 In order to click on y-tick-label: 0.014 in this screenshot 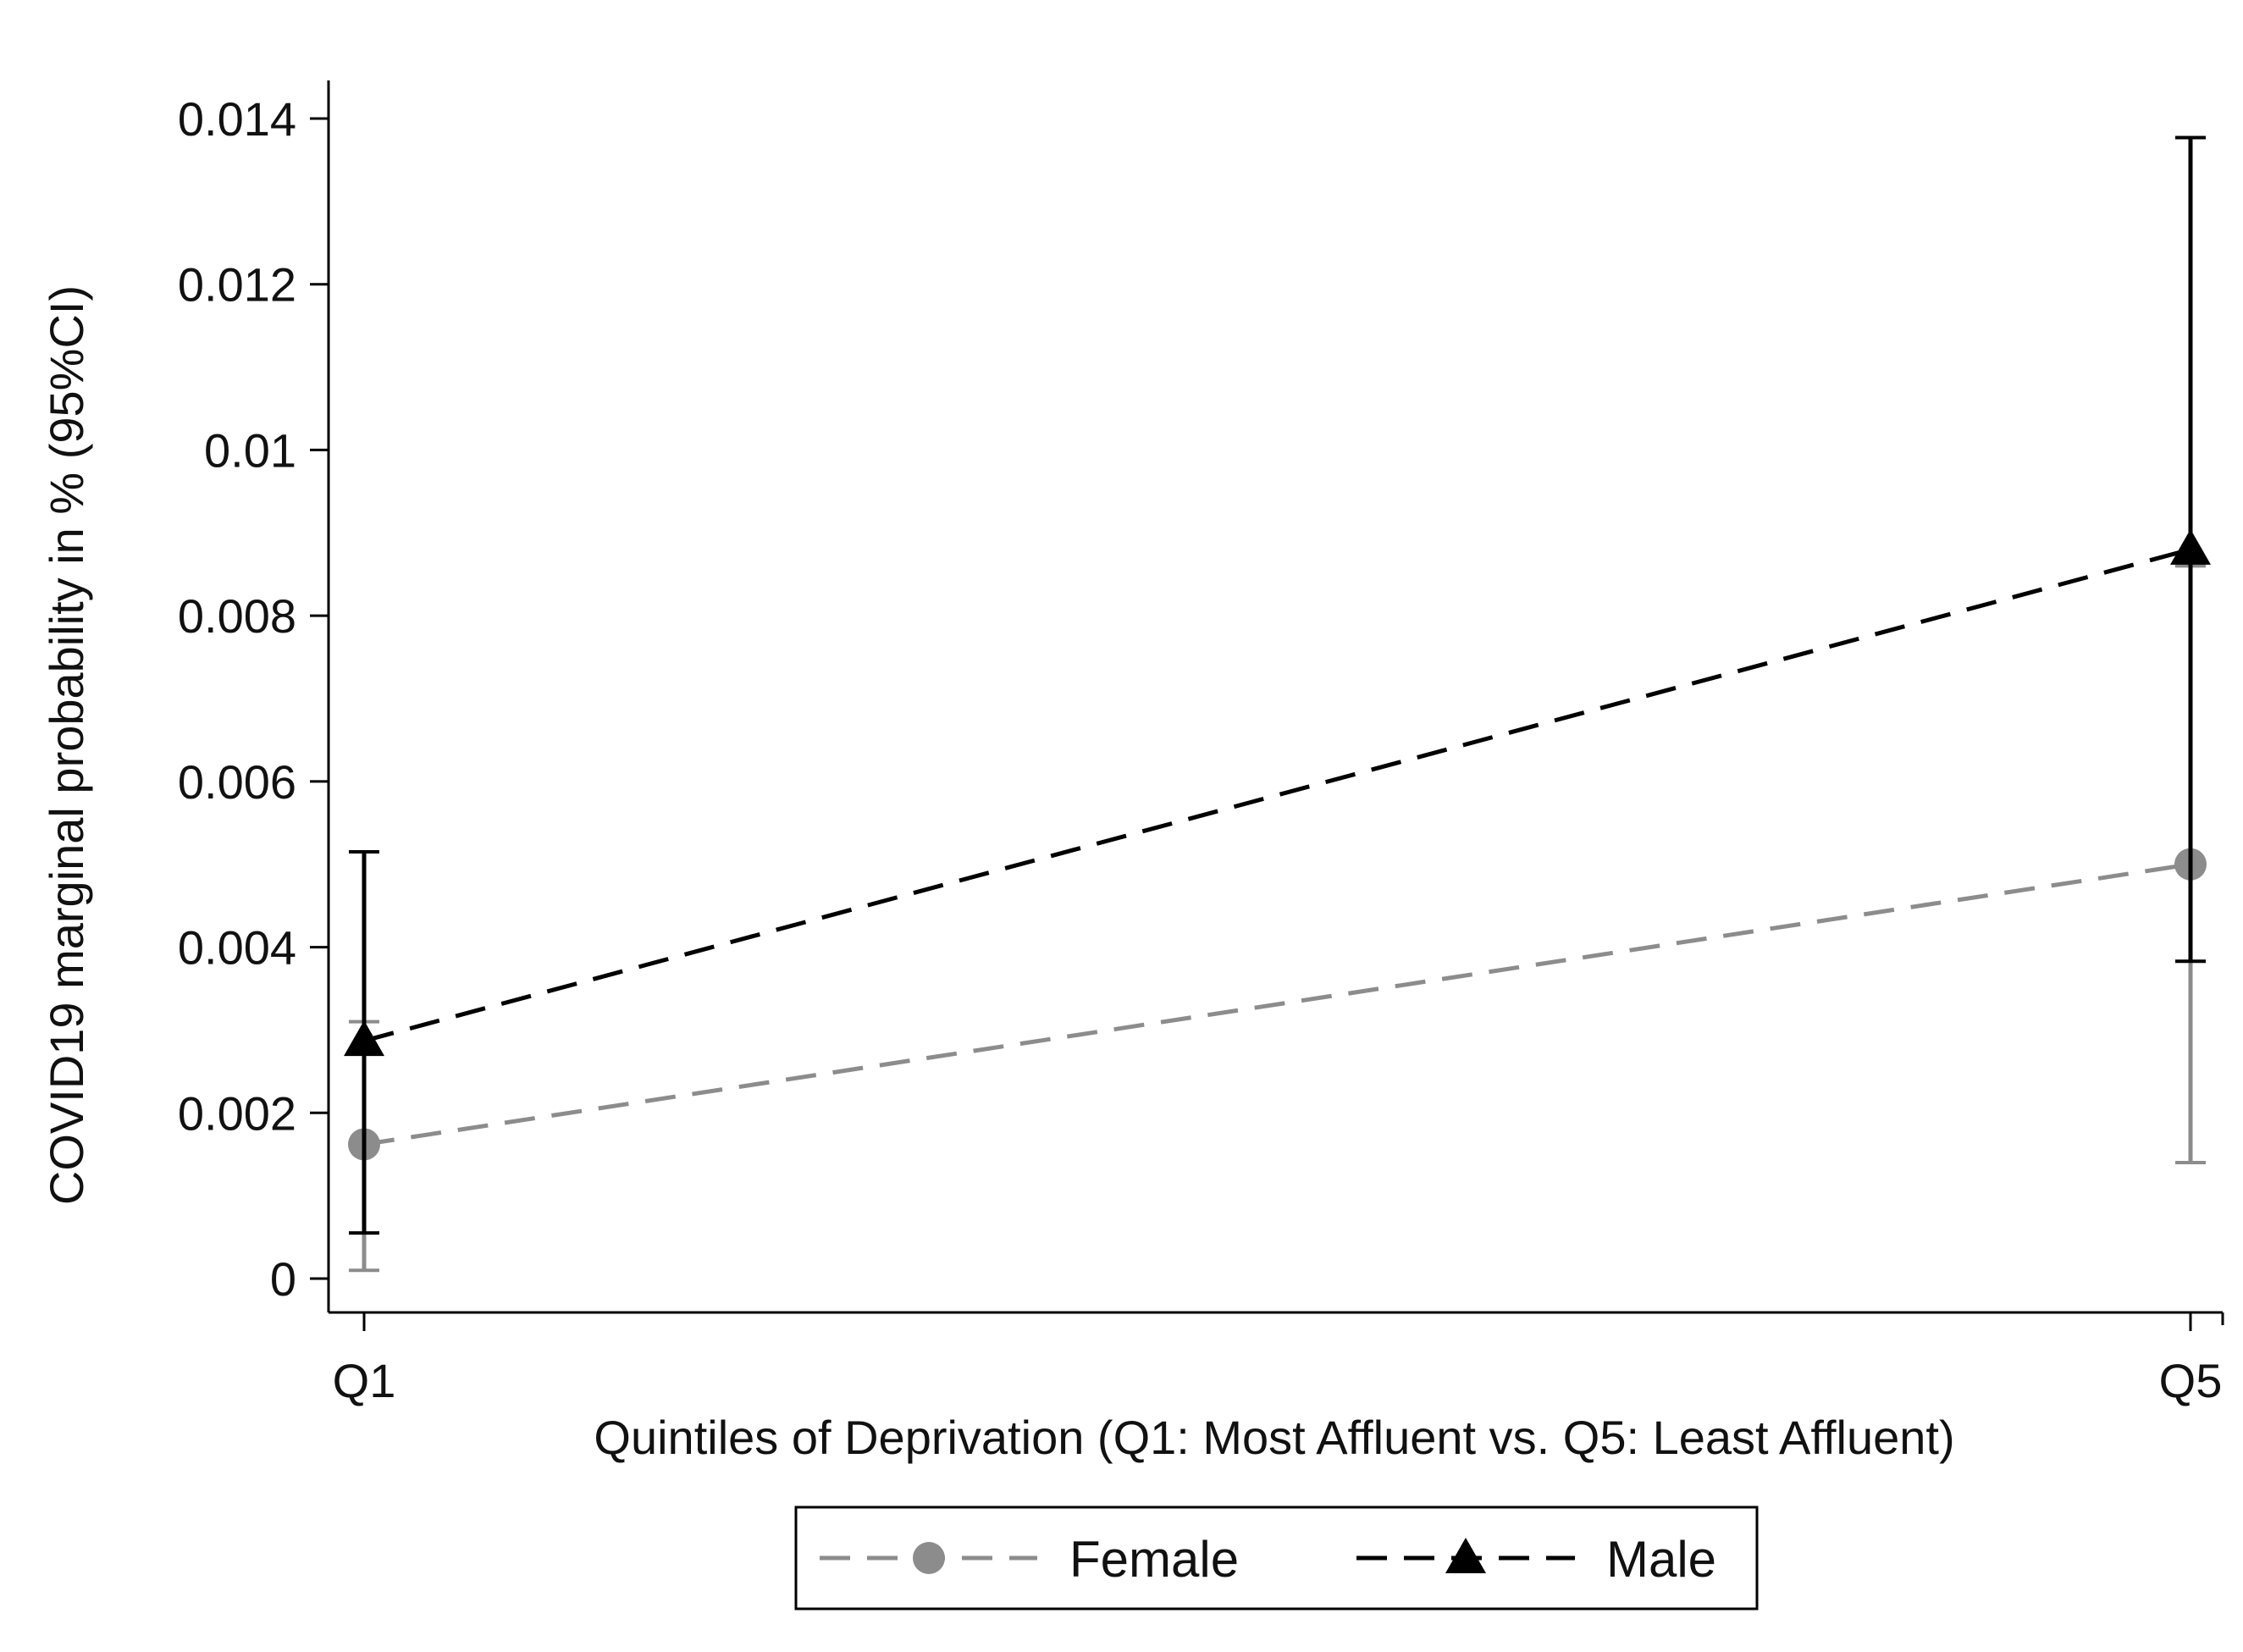, I will do `click(237, 119)`.